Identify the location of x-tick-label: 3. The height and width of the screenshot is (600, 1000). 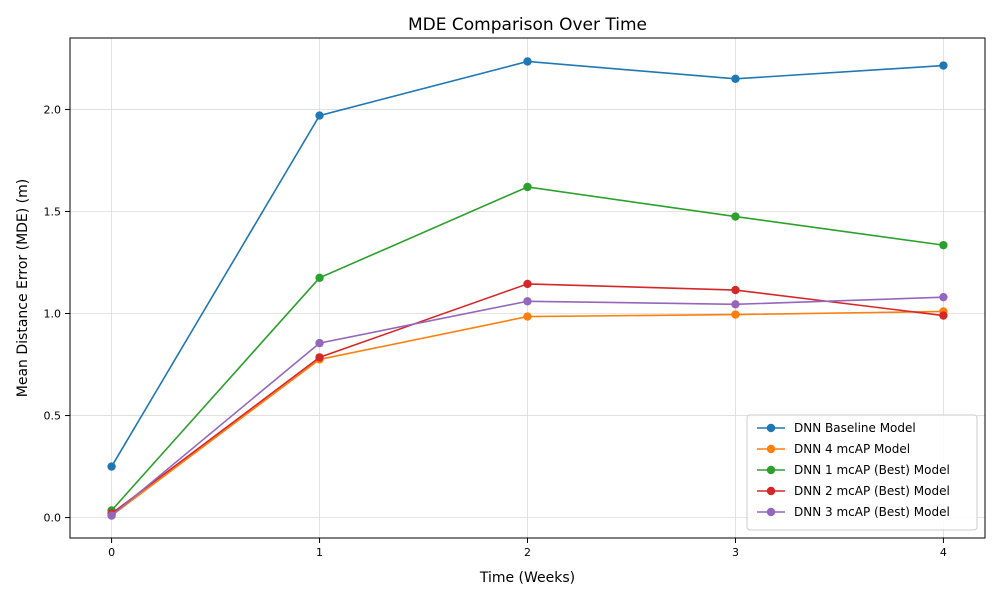
(735, 552).